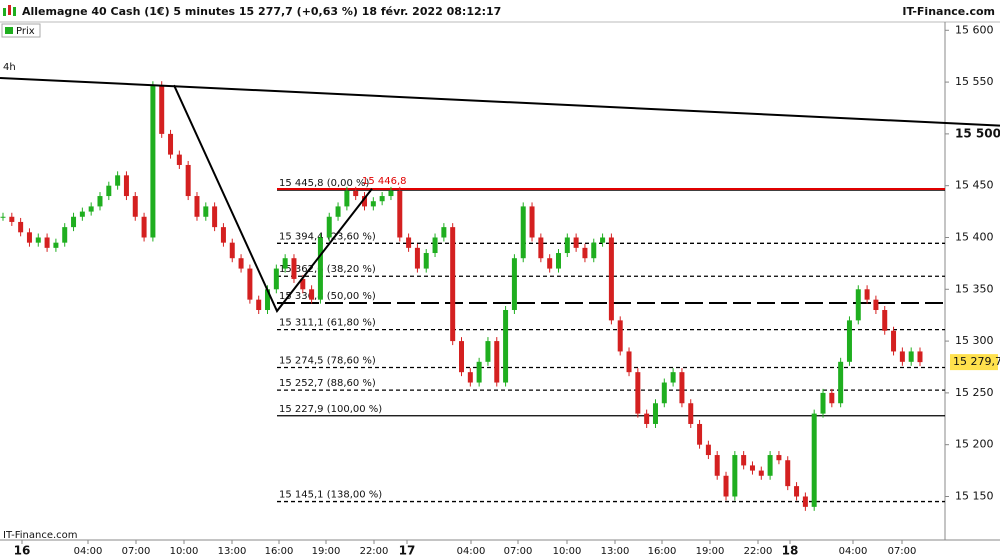  Describe the element at coordinates (22, 551) in the screenshot. I see `x-tick-label: 16` at that location.